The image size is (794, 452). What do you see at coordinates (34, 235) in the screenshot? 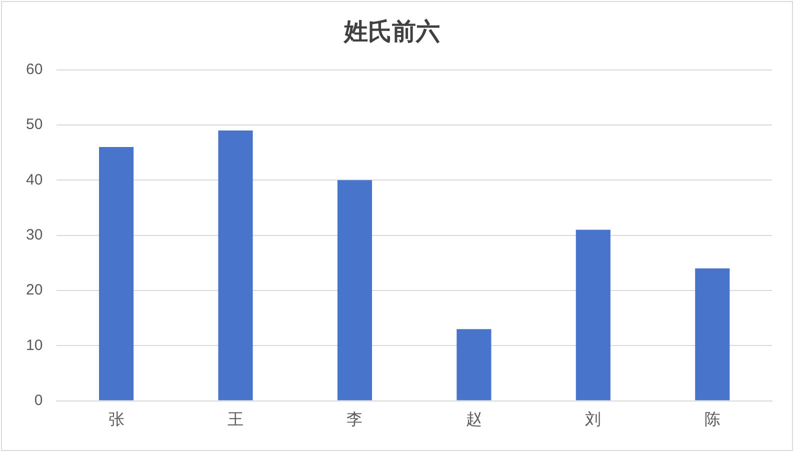
I see `y-tick-label: 30` at bounding box center [34, 235].